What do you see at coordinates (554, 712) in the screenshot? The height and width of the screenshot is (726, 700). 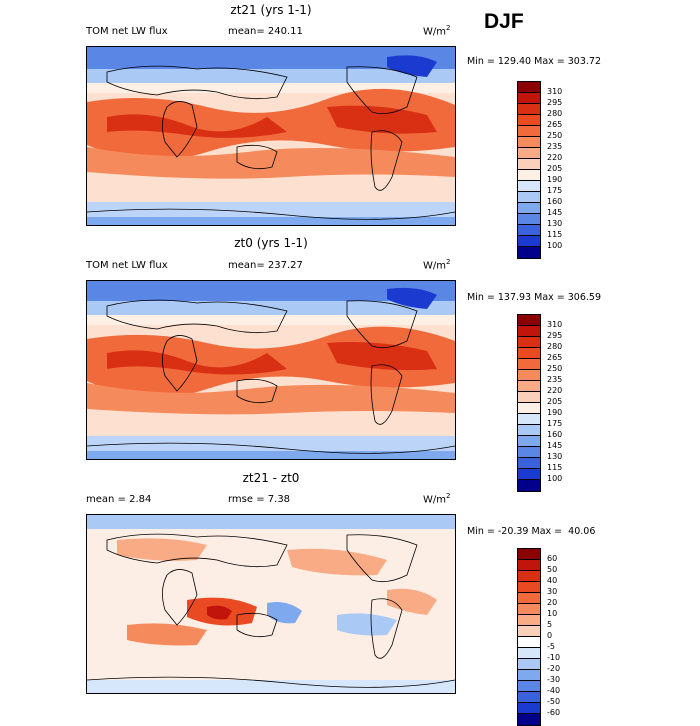 I see `colorbar-tick-label: -60` at bounding box center [554, 712].